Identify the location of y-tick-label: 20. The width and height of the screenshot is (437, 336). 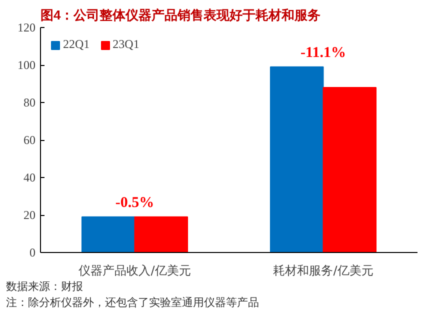
(30, 215).